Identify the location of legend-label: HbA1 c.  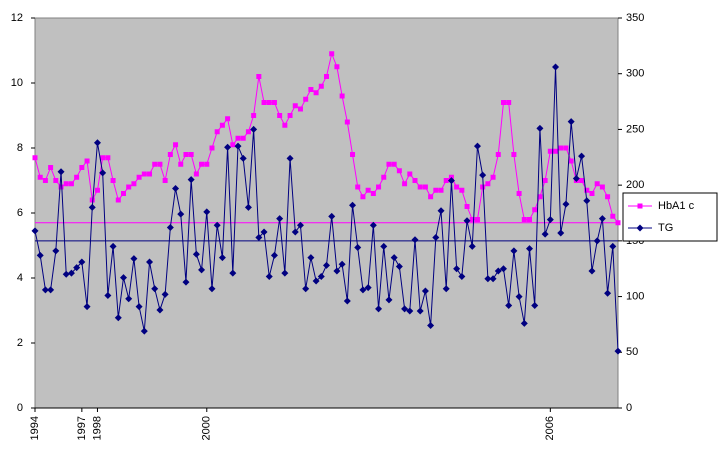
(676, 206).